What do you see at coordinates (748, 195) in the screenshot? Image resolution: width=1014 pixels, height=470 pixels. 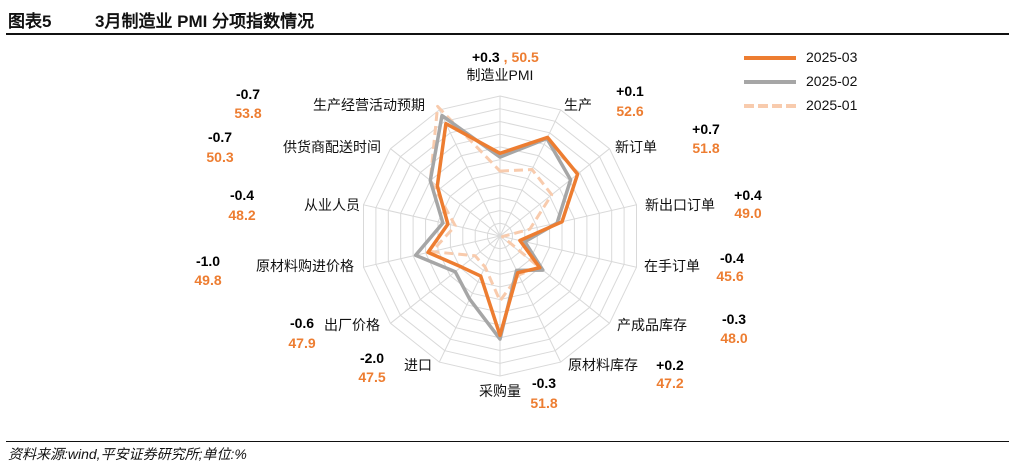 I see `axis-change-value: +0.4` at bounding box center [748, 195].